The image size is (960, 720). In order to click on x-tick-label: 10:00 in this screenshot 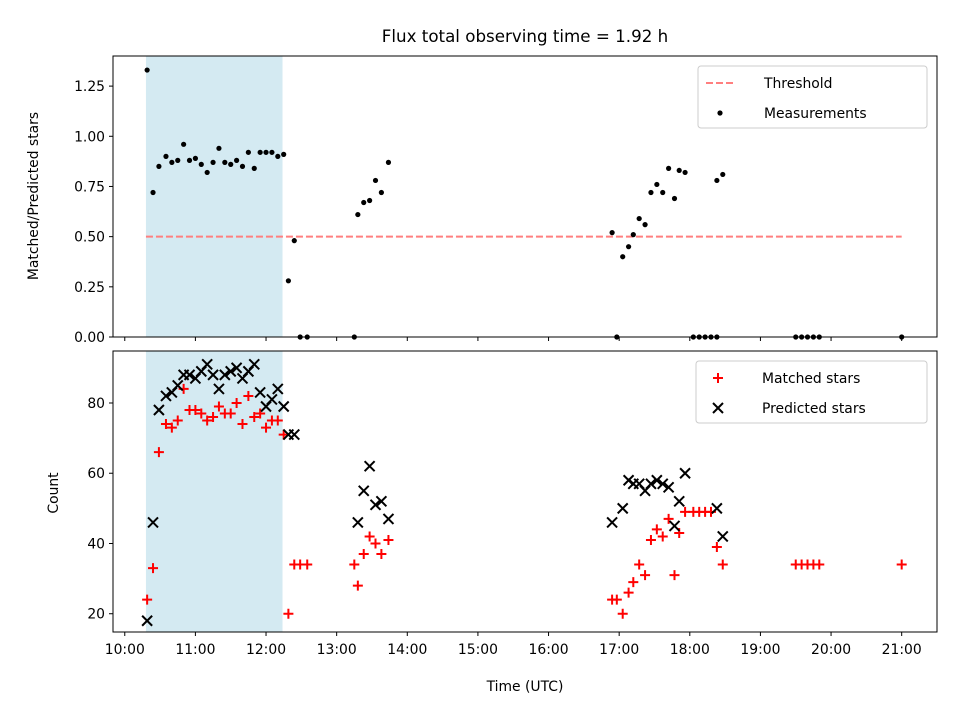, I will do `click(125, 650)`.